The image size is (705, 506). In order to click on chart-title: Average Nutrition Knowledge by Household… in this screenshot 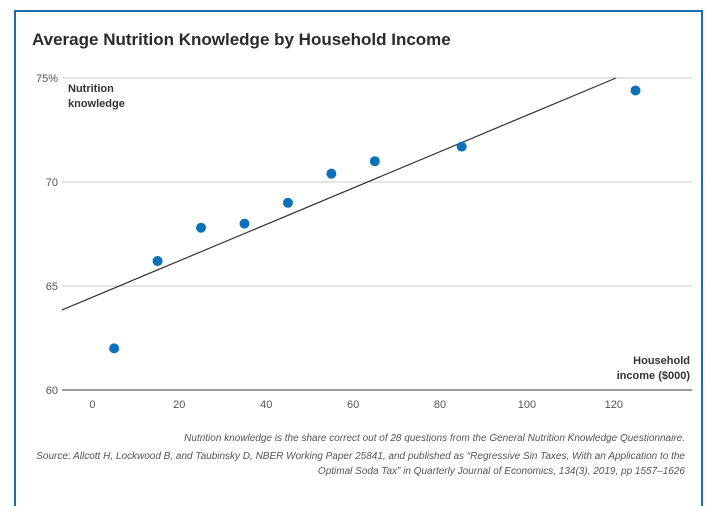, I will do `click(241, 39)`.